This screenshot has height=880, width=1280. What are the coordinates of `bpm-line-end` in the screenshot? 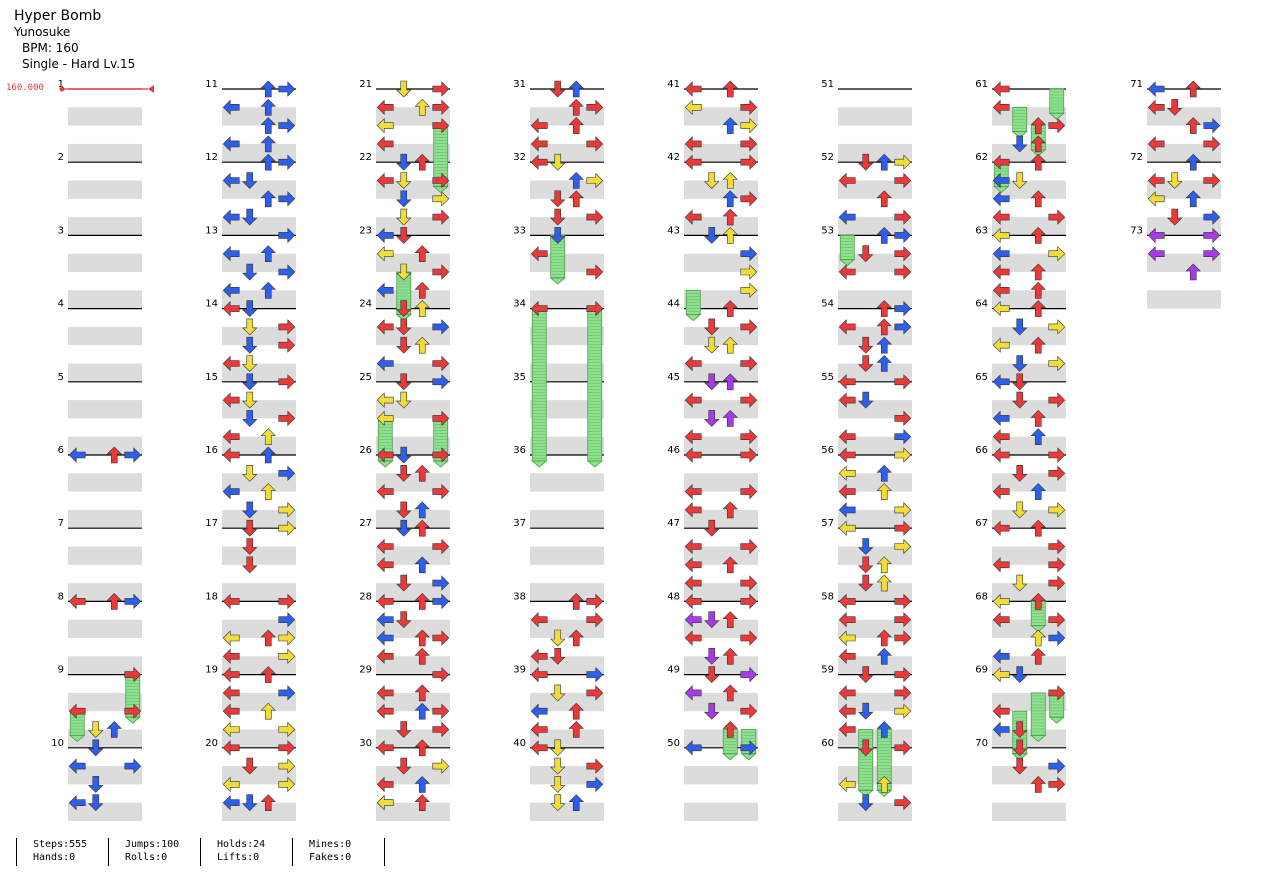 It's located at (151, 89).